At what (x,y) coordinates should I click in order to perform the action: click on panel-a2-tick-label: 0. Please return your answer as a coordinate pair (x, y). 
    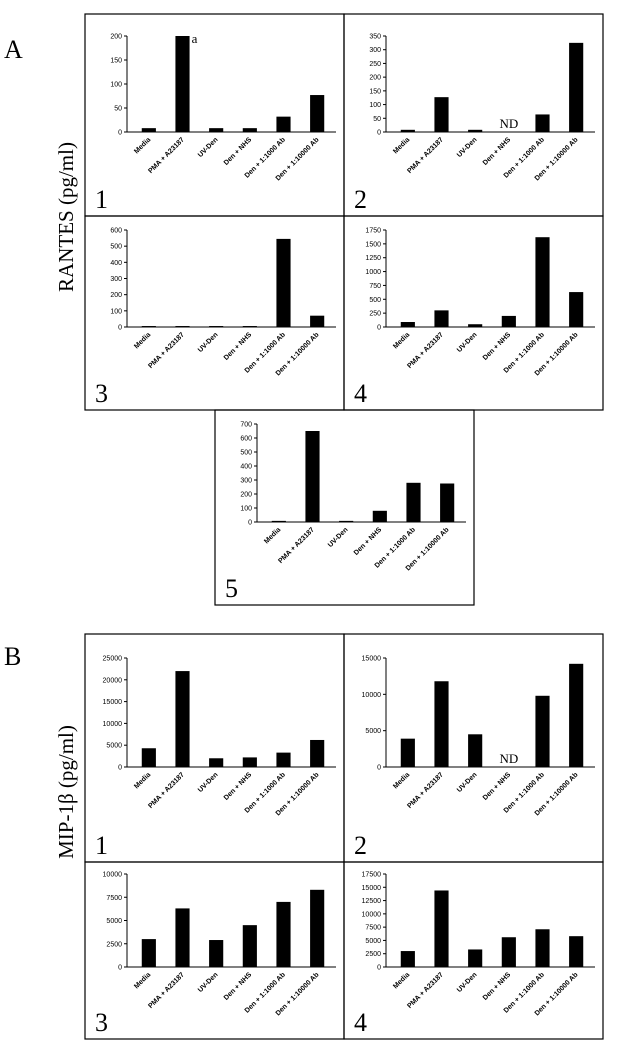
    Looking at the image, I should click on (379, 133).